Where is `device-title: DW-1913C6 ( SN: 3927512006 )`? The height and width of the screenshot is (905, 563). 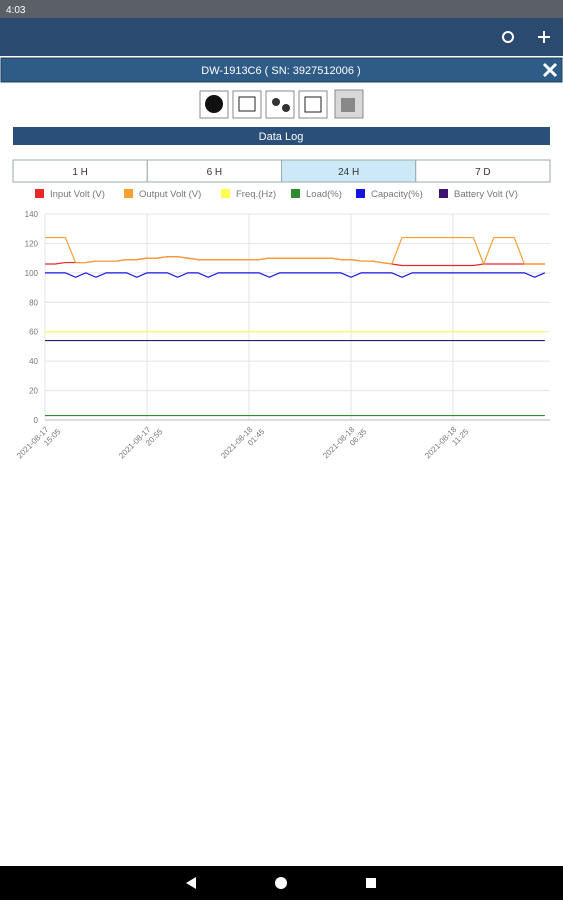
device-title: DW-1913C6 ( SN: 3927512006 ) is located at coordinates (280, 71).